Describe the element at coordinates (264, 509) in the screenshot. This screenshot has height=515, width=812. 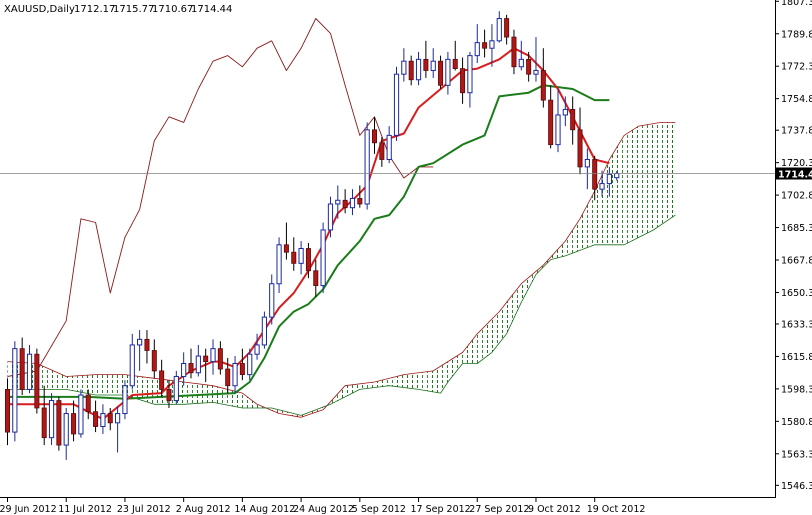
I see `x-tick-label: 14 Aug 2012` at that location.